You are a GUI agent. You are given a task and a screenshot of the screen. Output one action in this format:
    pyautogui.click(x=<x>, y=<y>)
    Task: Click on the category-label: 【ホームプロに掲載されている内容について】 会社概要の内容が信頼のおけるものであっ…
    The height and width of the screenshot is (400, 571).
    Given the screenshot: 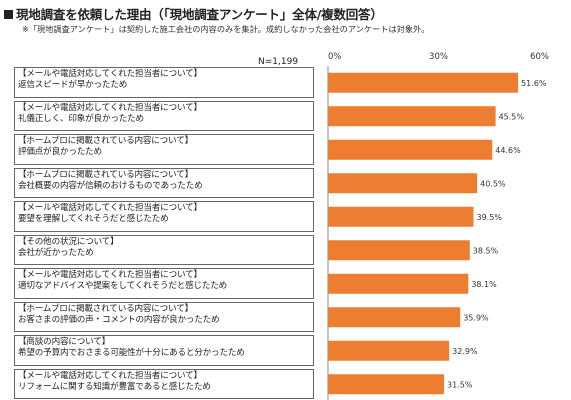 What is the action you would take?
    pyautogui.click(x=164, y=182)
    